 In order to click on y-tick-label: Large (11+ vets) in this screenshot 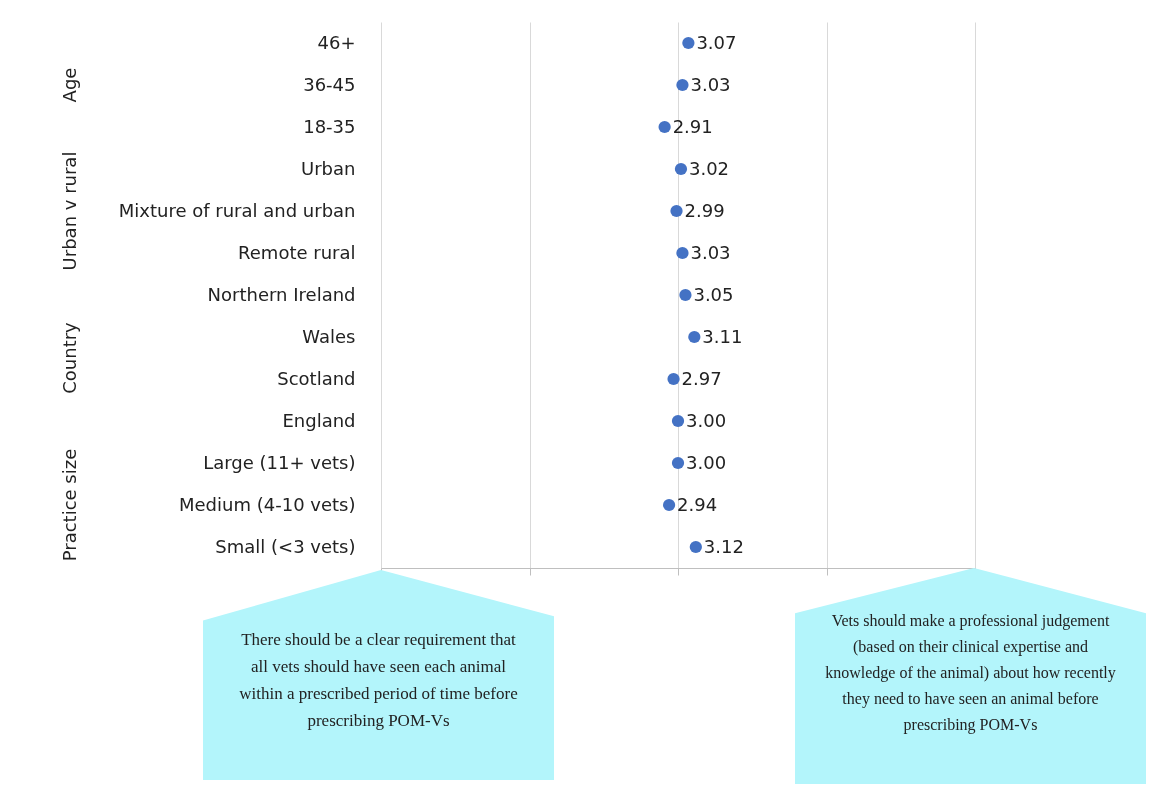, I will do `click(279, 462)`.